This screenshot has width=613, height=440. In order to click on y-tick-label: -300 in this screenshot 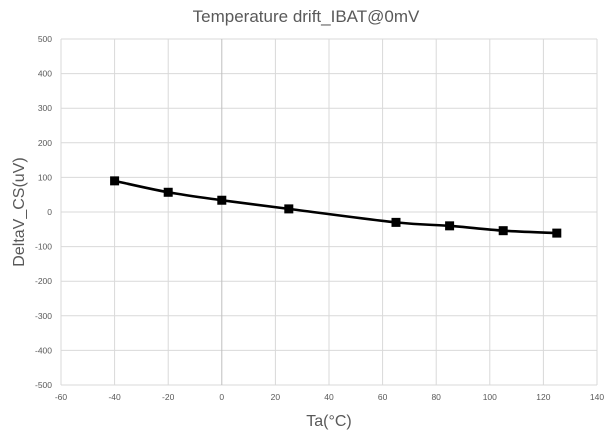, I will do `click(43, 316)`.